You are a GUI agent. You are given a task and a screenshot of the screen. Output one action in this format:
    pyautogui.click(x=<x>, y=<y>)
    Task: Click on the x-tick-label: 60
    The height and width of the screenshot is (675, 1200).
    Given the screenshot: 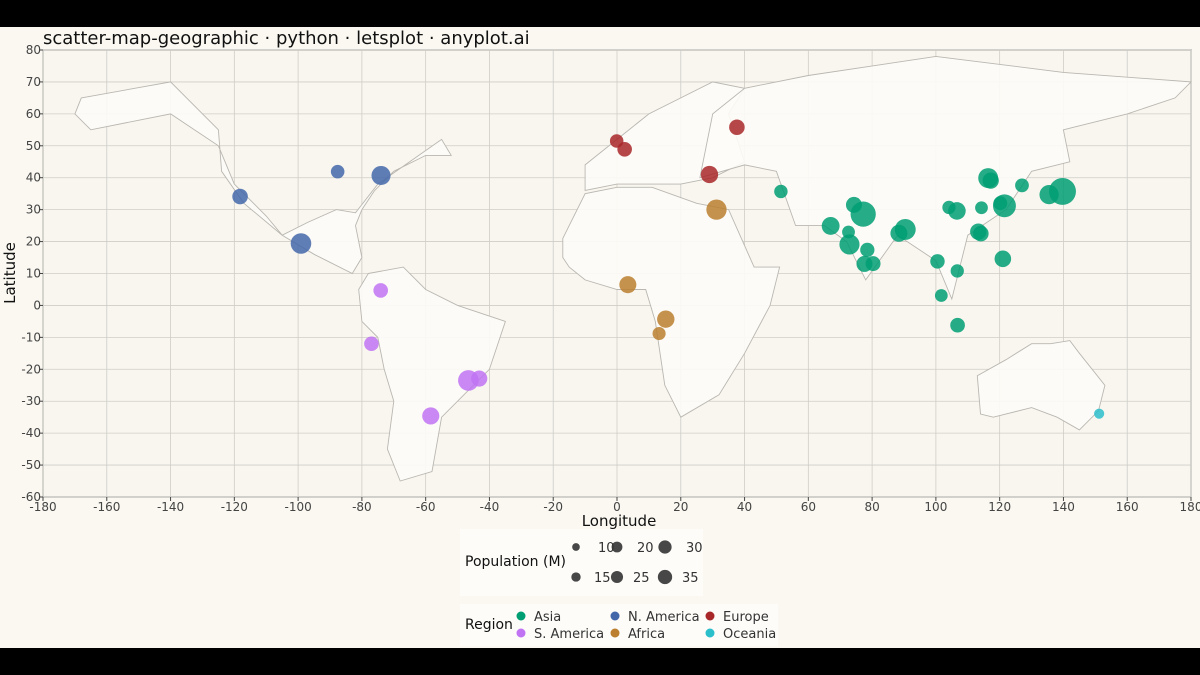 What is the action you would take?
    pyautogui.click(x=808, y=507)
    